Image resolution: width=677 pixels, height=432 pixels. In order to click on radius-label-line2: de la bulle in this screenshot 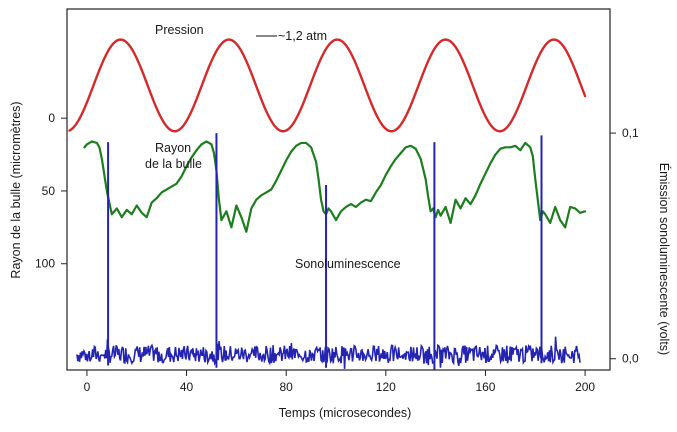, I will do `click(173, 164)`.